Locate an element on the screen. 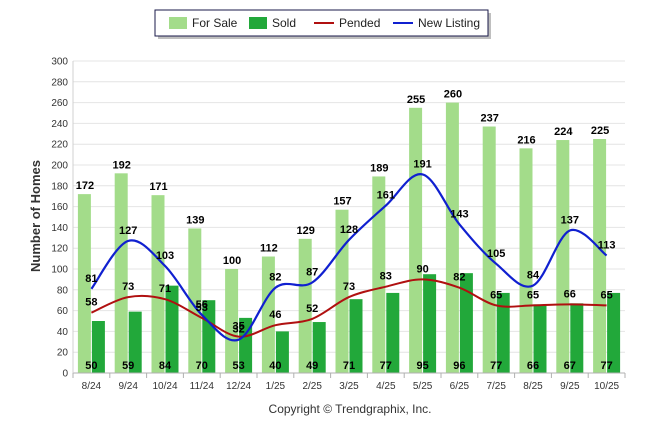  x-tick-label: 1/25 is located at coordinates (276, 386).